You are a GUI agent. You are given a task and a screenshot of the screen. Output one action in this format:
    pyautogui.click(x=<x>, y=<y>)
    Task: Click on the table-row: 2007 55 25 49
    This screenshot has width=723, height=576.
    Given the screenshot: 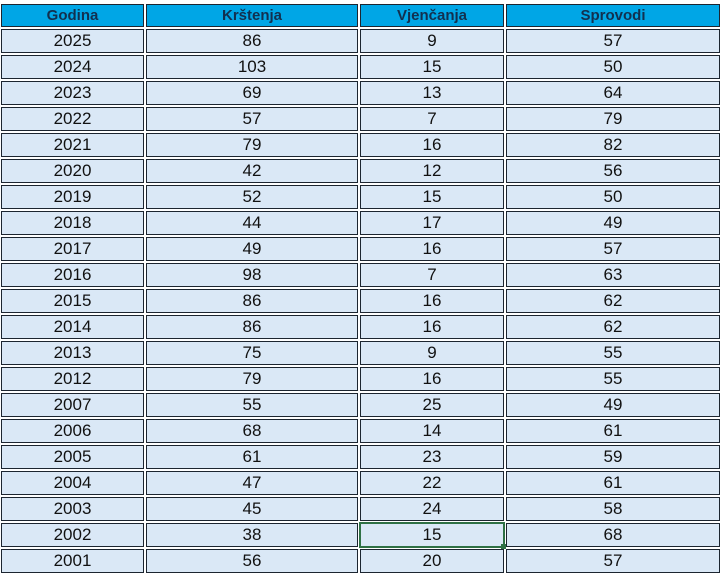 What is the action you would take?
    pyautogui.click(x=360, y=405)
    